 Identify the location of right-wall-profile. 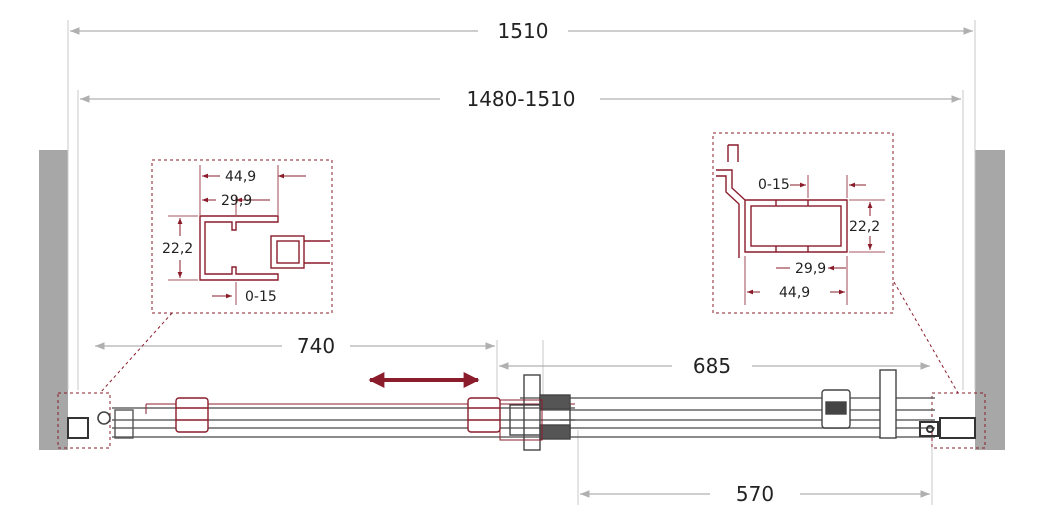
(947, 428).